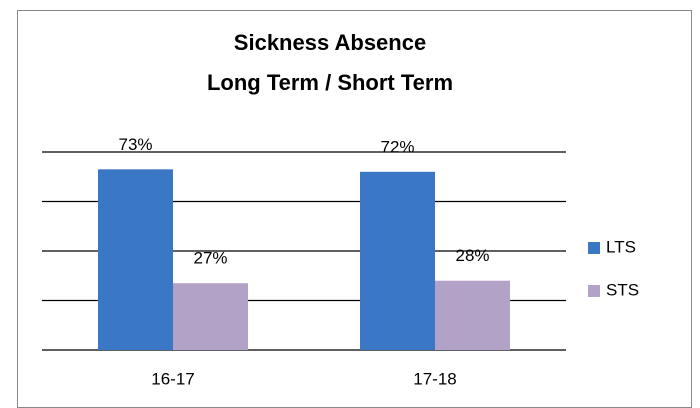 Image resolution: width=700 pixels, height=408 pixels. I want to click on chart-subtitle: Long Term / Short Term, so click(330, 82).